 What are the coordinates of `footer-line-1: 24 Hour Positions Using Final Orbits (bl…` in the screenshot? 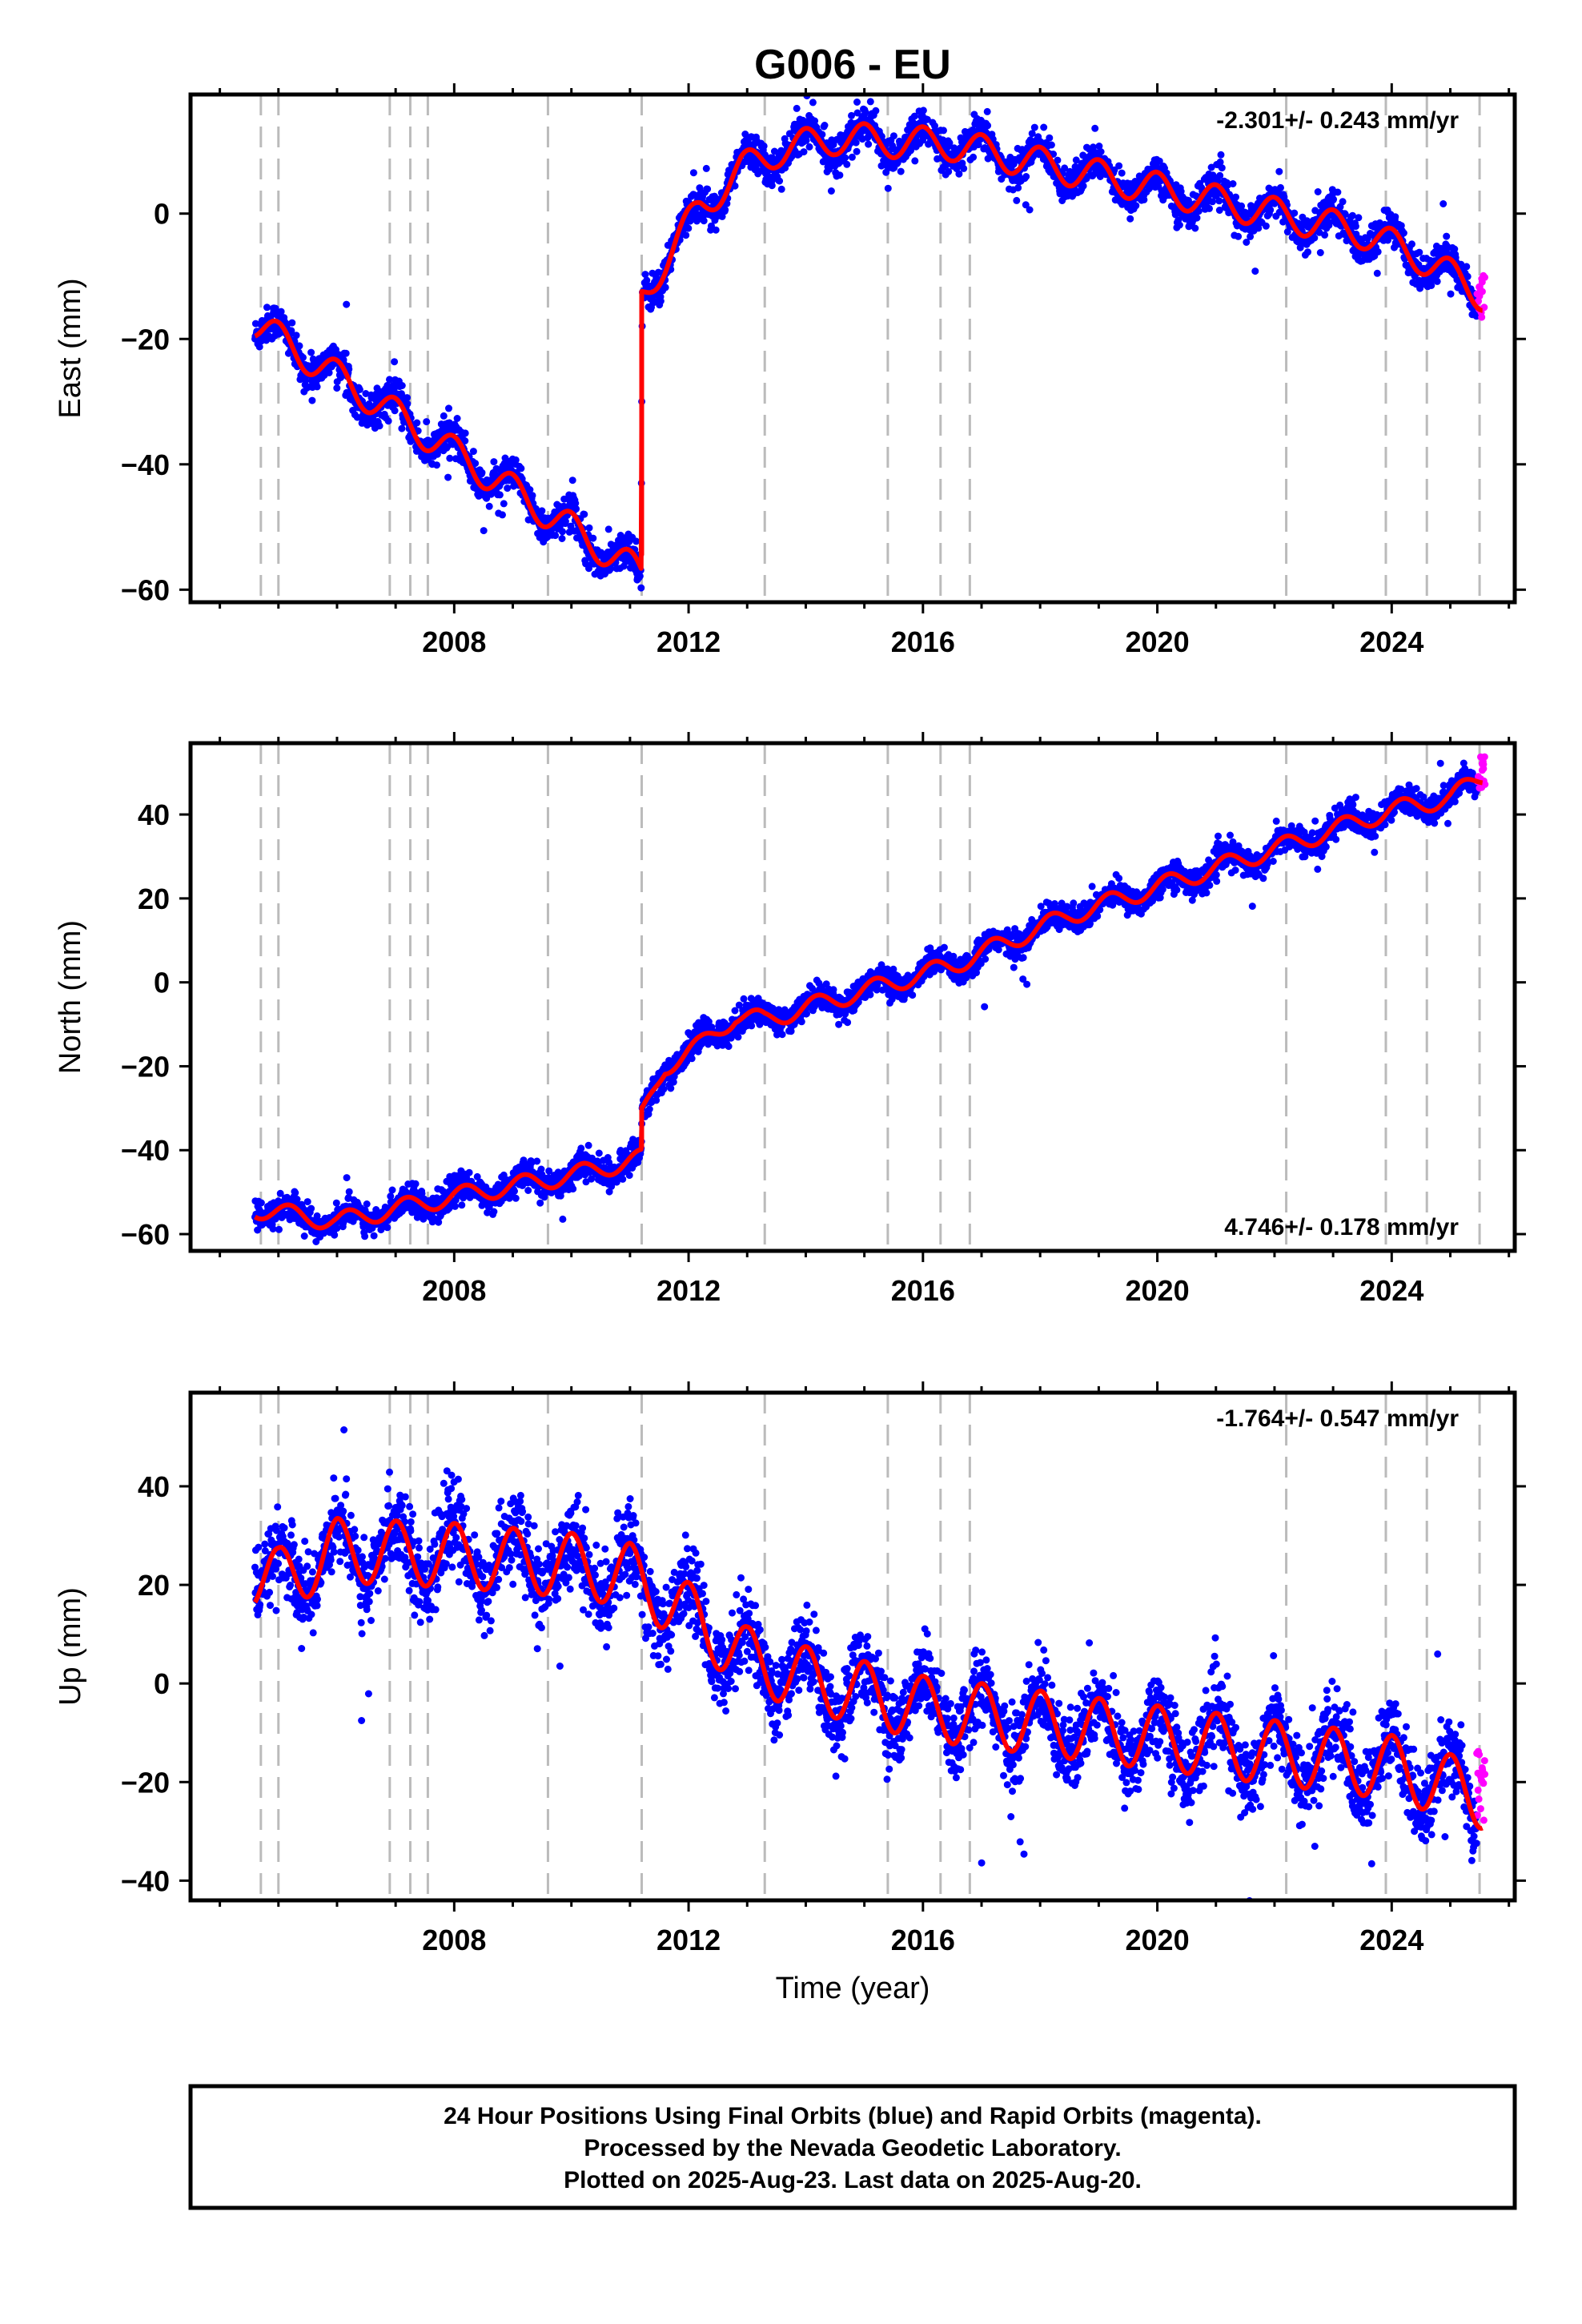 It's located at (853, 2116).